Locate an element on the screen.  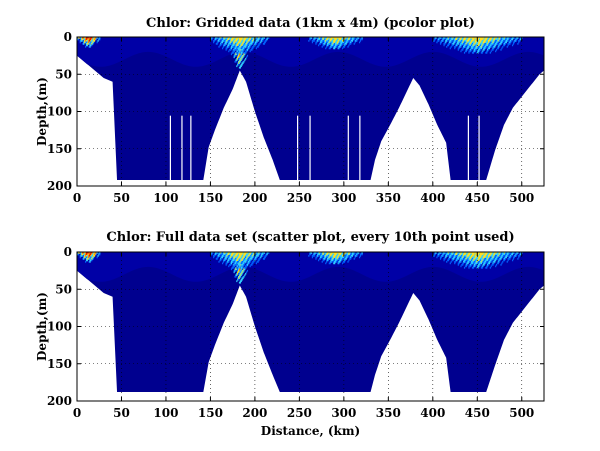
y-tick-label: 200 is located at coordinates (59, 186).